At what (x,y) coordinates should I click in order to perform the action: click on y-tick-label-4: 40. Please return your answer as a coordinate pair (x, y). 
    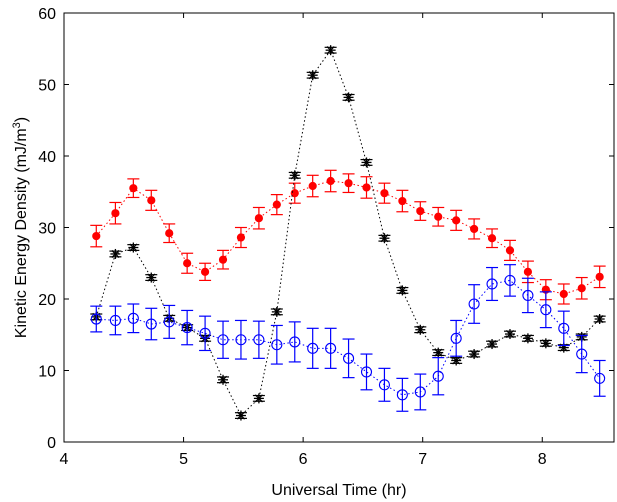
    Looking at the image, I should click on (47, 157).